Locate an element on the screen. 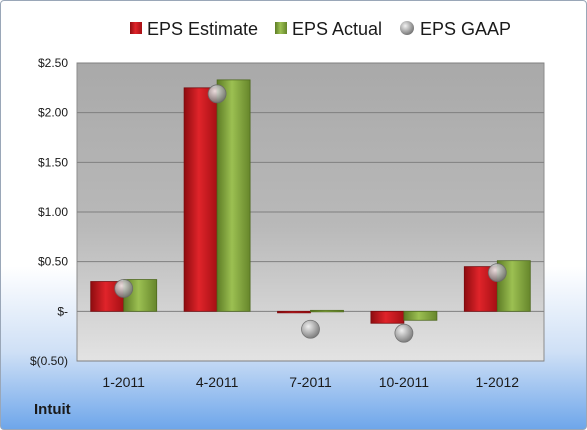 The width and height of the screenshot is (587, 430). y-tick-label: $(0.50) is located at coordinates (49, 361).